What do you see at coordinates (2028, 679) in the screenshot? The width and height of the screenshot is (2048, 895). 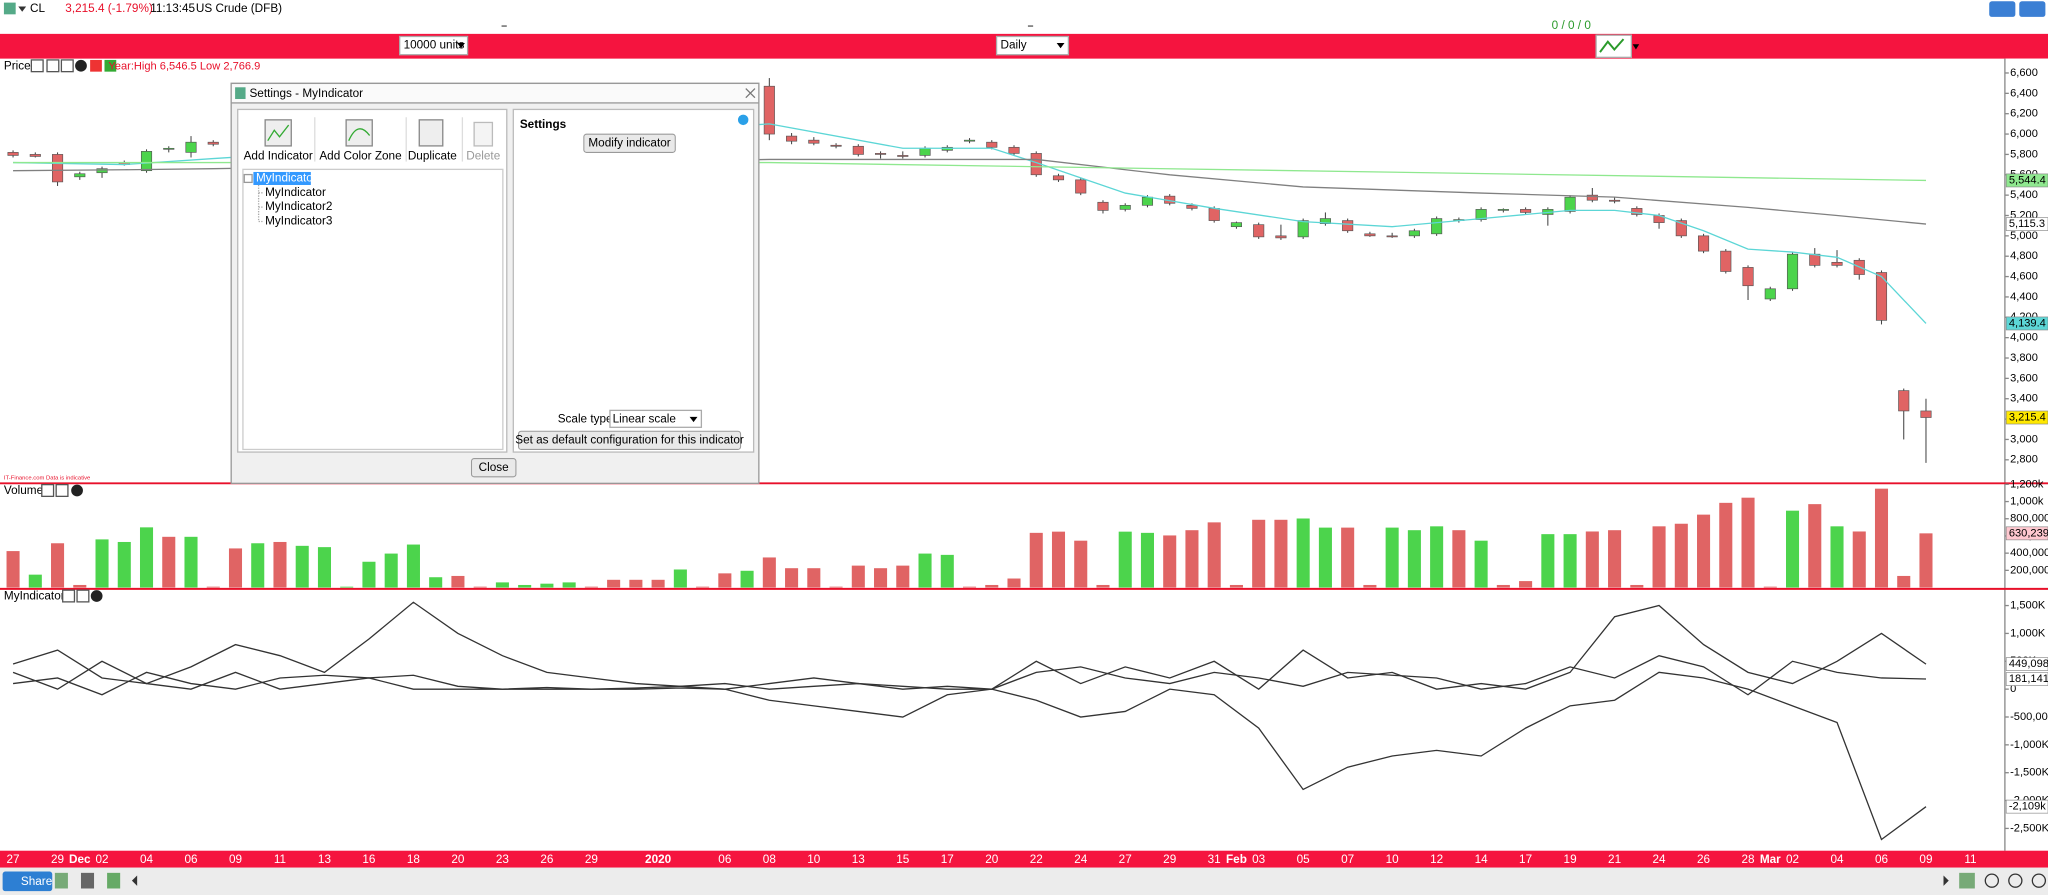 I see `value-marker-label: 181,141` at bounding box center [2028, 679].